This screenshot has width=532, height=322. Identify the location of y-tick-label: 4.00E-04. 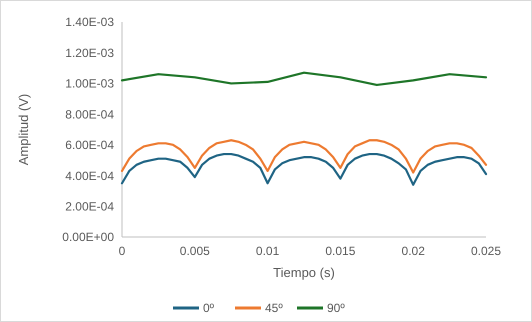
(89, 175).